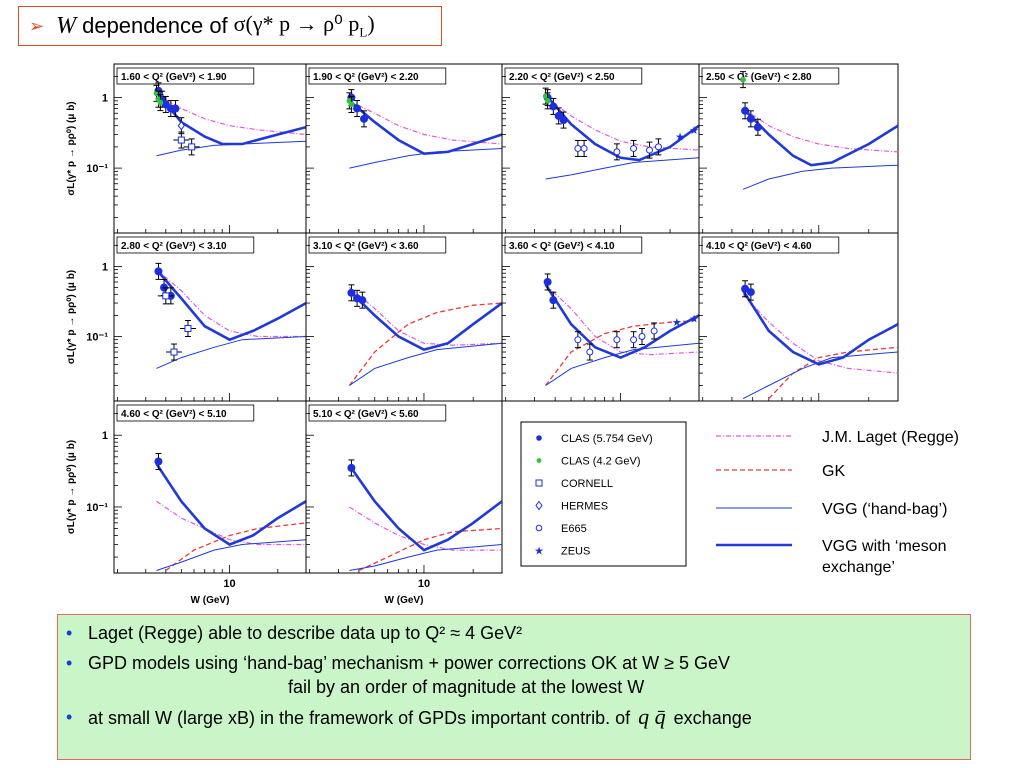  I want to click on panel-q2-label: 2.80 < Q² (GeV²) < 3.10, so click(174, 246).